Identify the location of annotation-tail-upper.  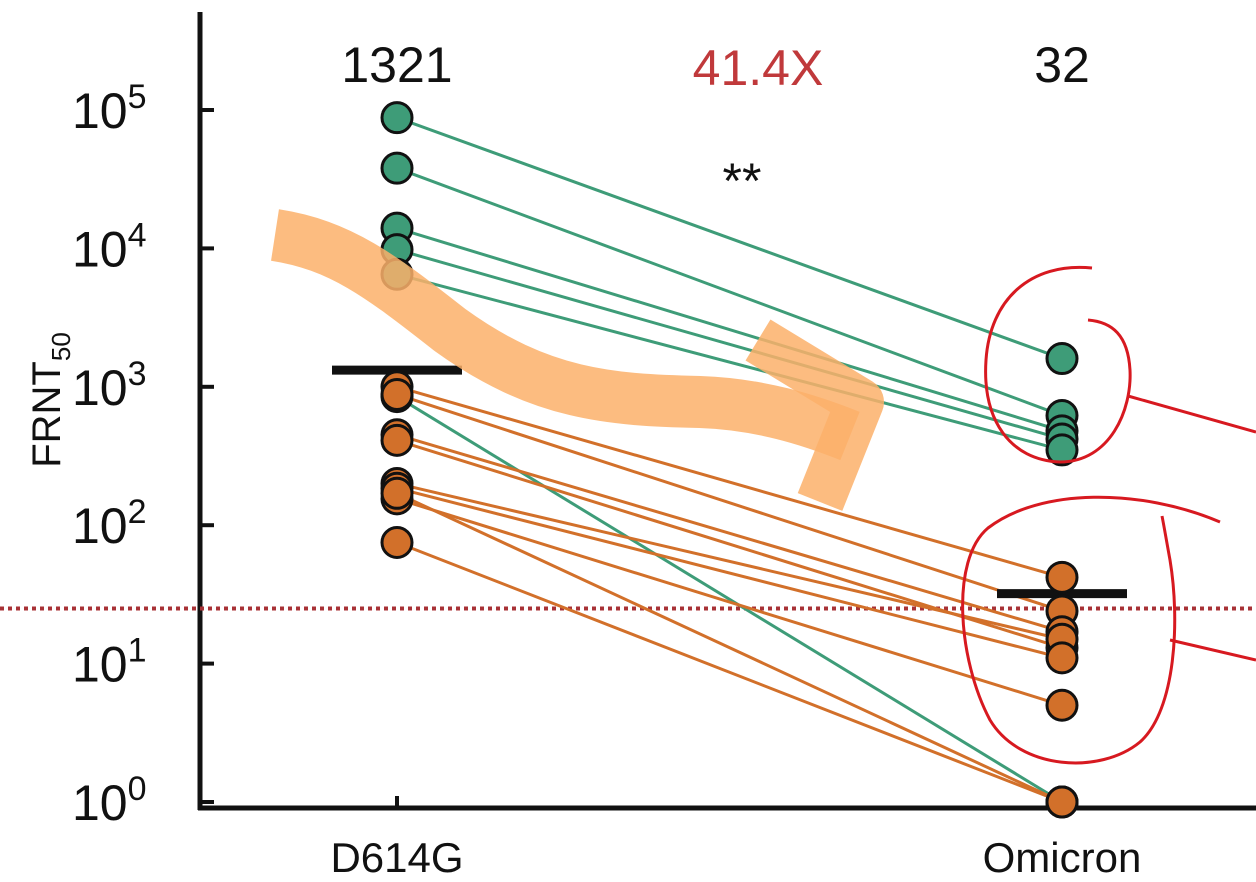
(1191, 414).